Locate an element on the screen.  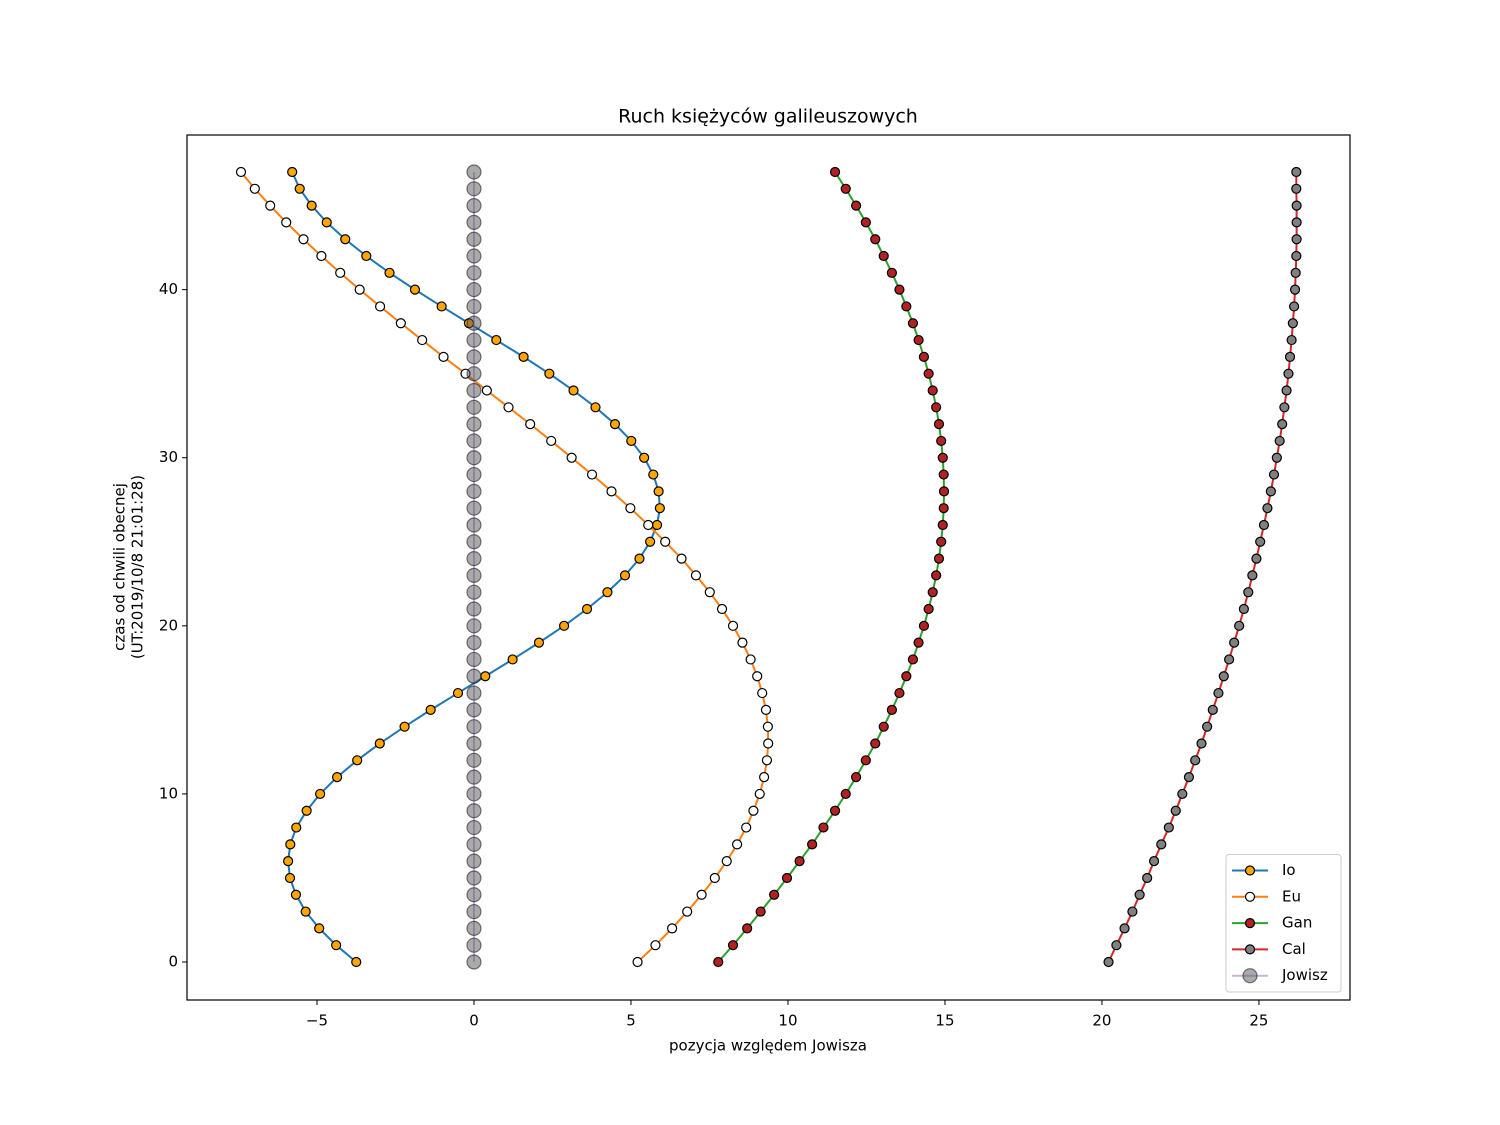
y-tick-label: 30 is located at coordinates (168, 457).